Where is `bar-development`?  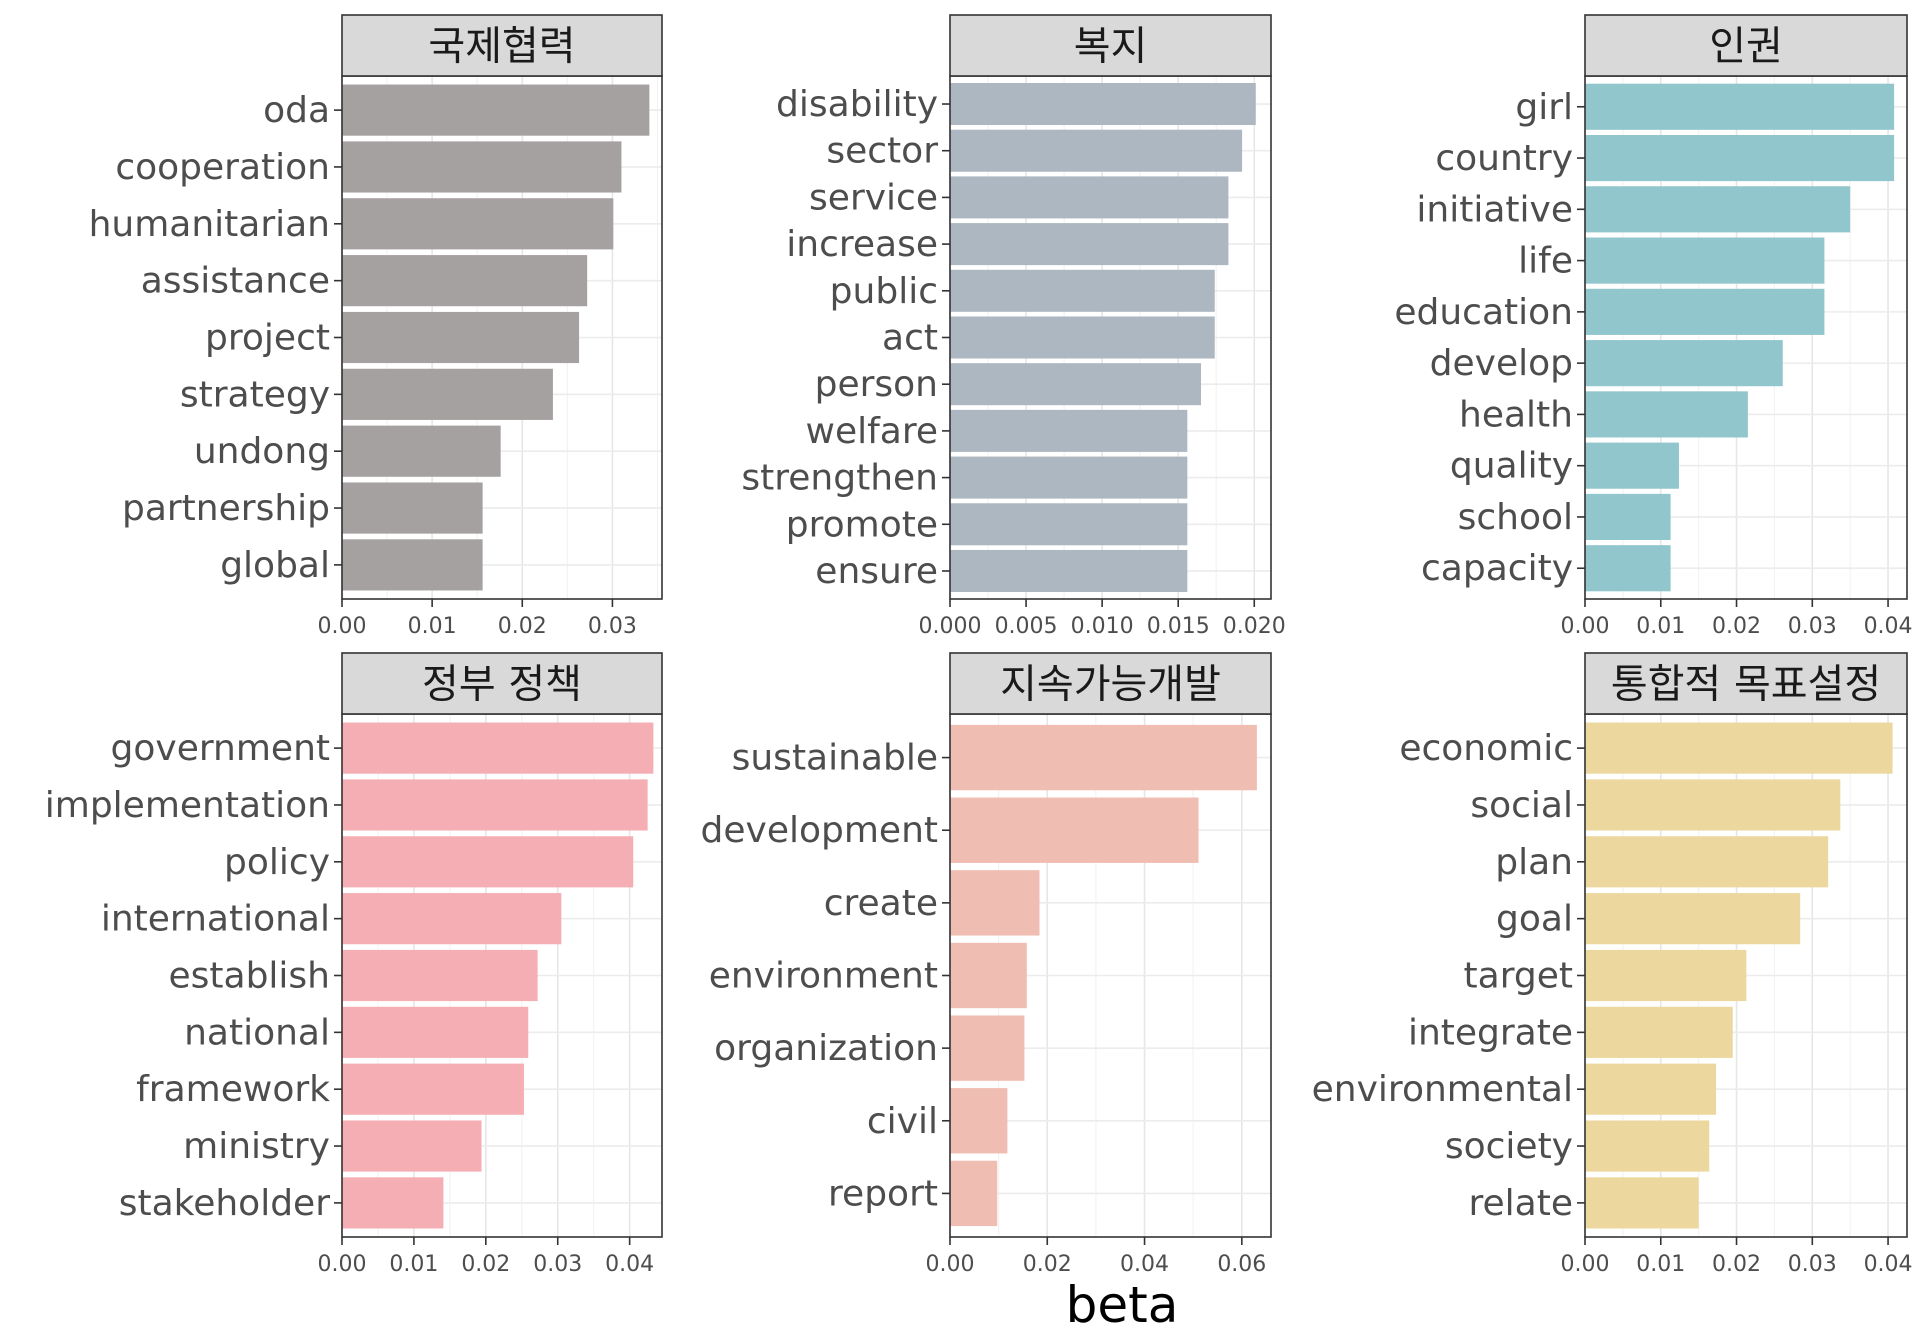 bar-development is located at coordinates (1074, 830).